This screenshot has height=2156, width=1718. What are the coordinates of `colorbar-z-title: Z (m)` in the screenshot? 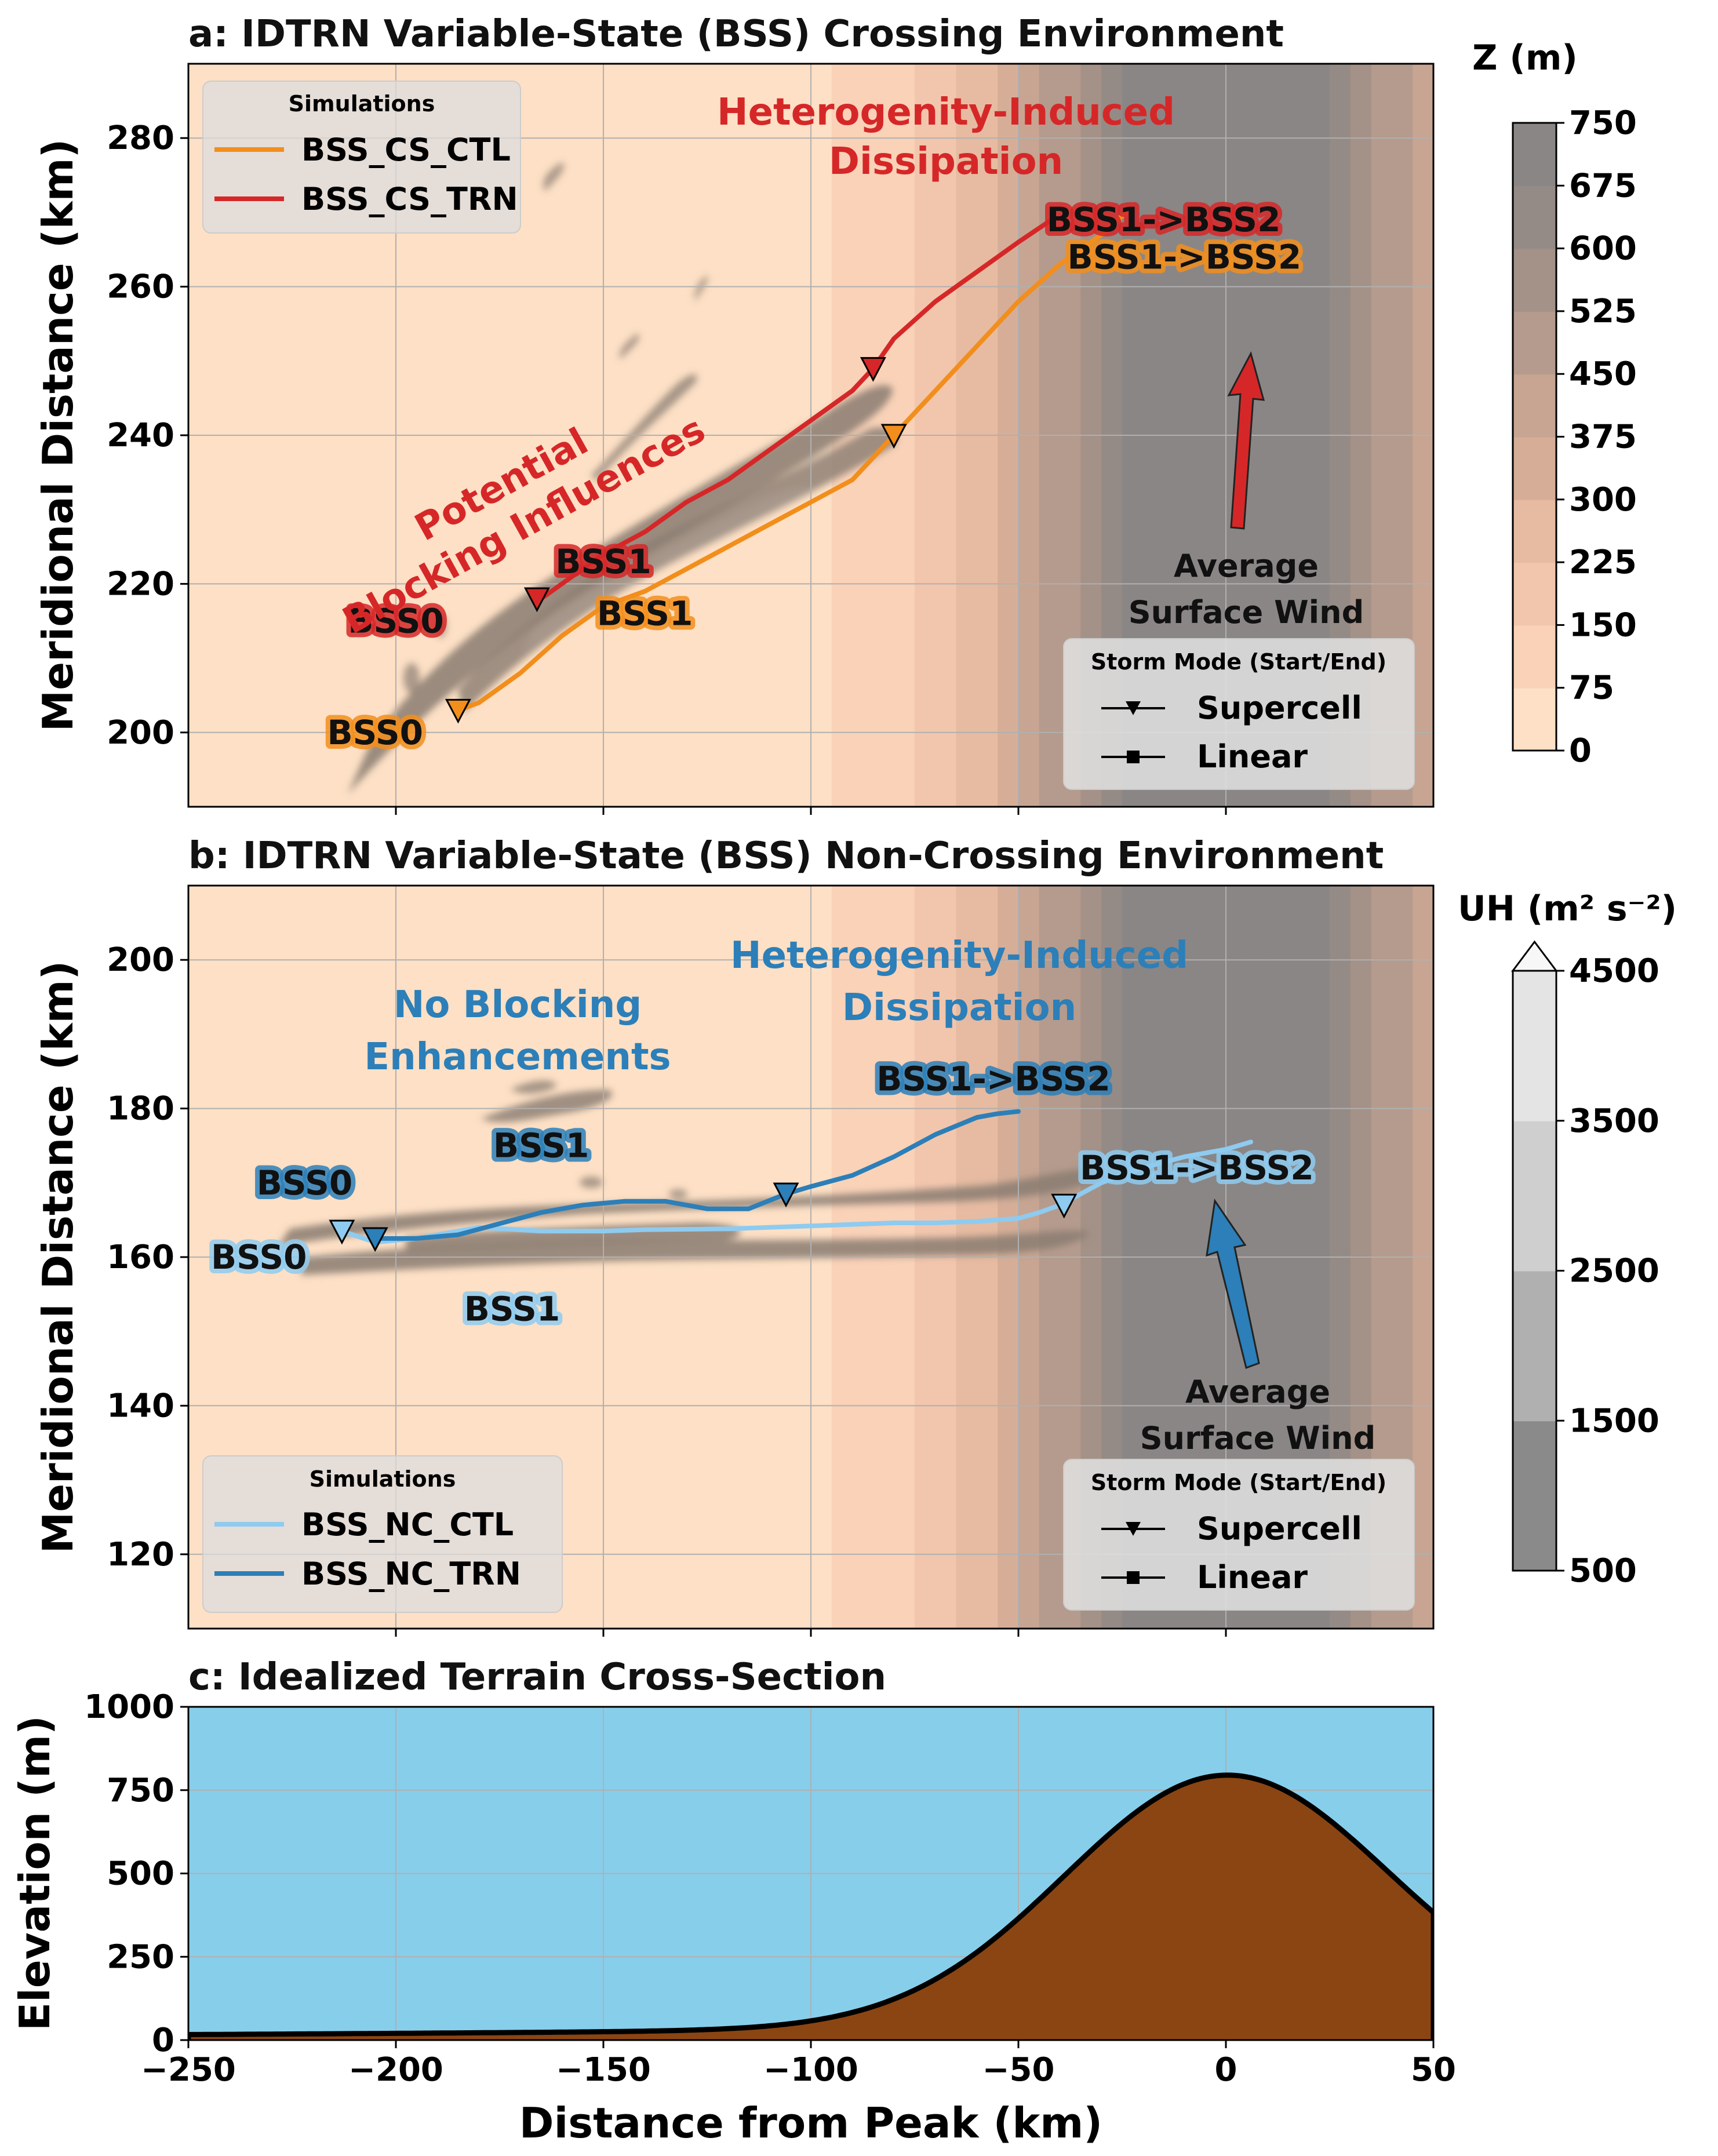 It's located at (1525, 58).